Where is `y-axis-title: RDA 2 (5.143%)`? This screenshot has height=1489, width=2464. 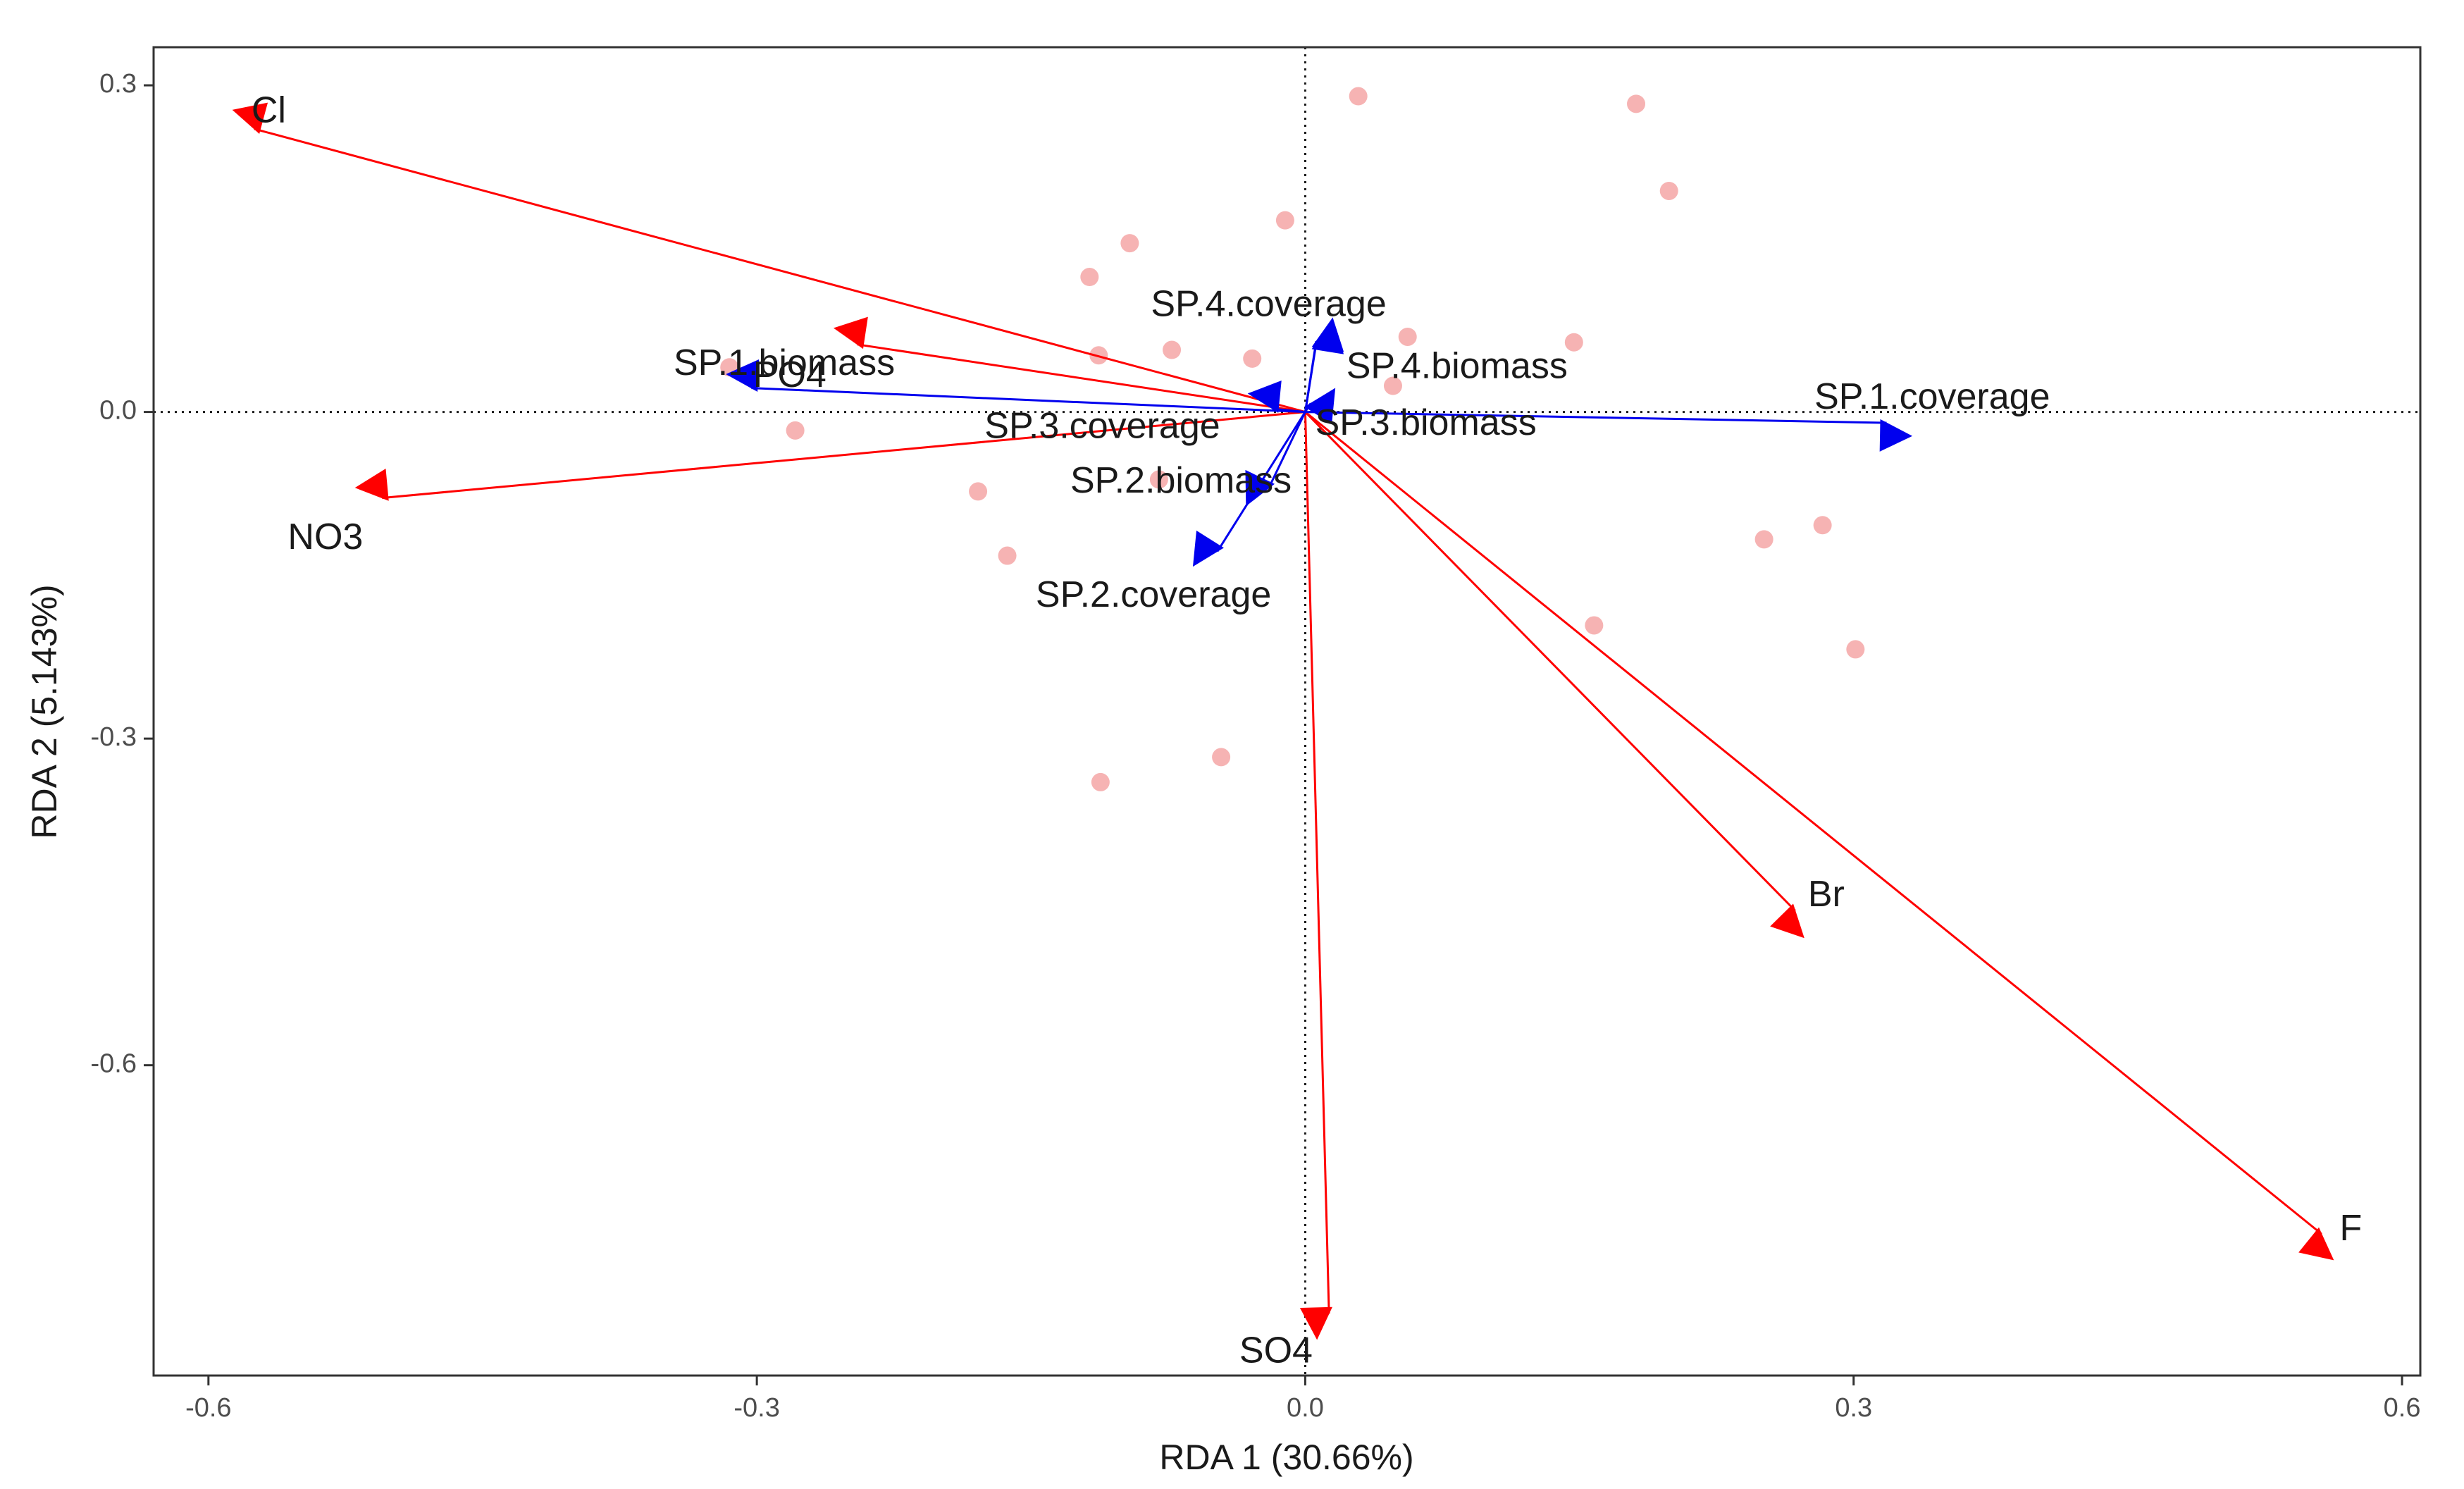 y-axis-title: RDA 2 (5.143%) is located at coordinates (44, 711).